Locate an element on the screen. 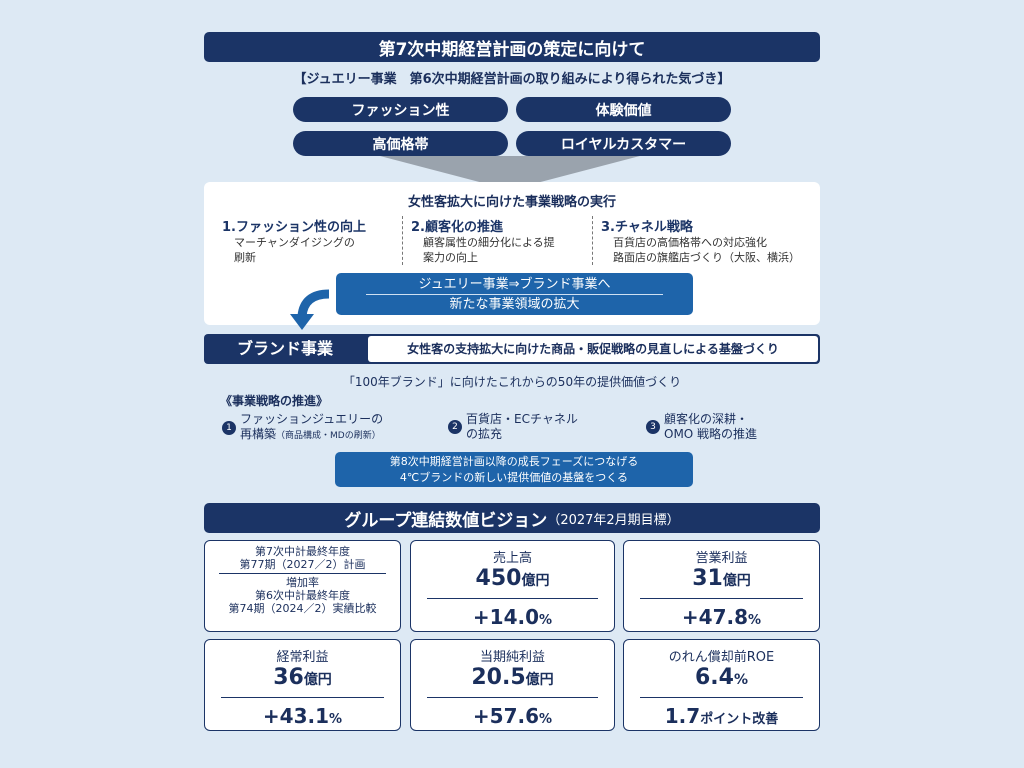  metric-label: 当期純利益 is located at coordinates (512, 657).